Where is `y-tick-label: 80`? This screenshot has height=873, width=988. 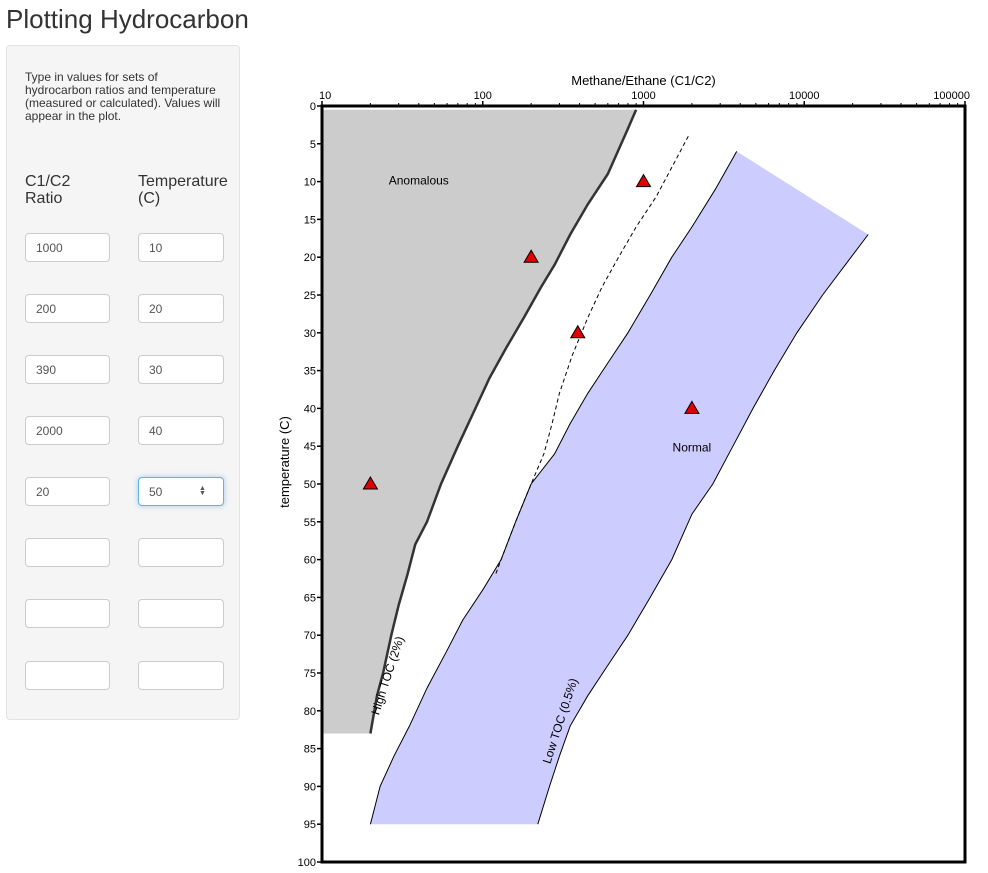 y-tick-label: 80 is located at coordinates (310, 712).